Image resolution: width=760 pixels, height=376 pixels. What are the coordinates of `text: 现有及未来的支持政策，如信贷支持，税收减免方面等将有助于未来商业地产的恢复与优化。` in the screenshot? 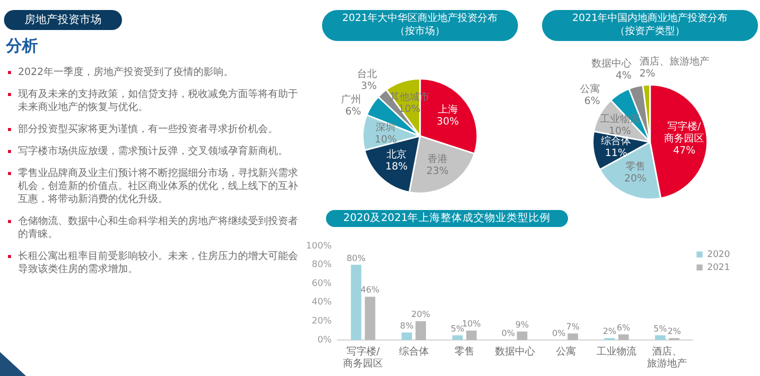 It's located at (158, 101).